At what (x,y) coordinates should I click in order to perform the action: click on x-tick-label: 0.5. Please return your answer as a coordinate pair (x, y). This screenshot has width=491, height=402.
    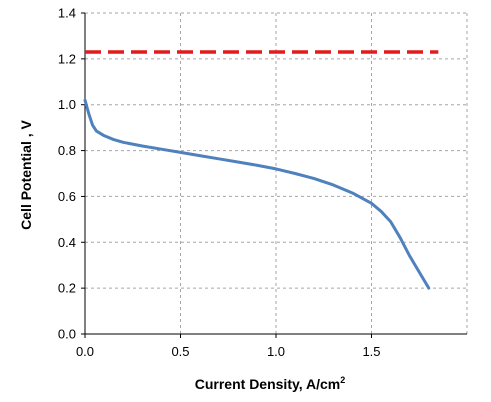
    Looking at the image, I should click on (180, 351).